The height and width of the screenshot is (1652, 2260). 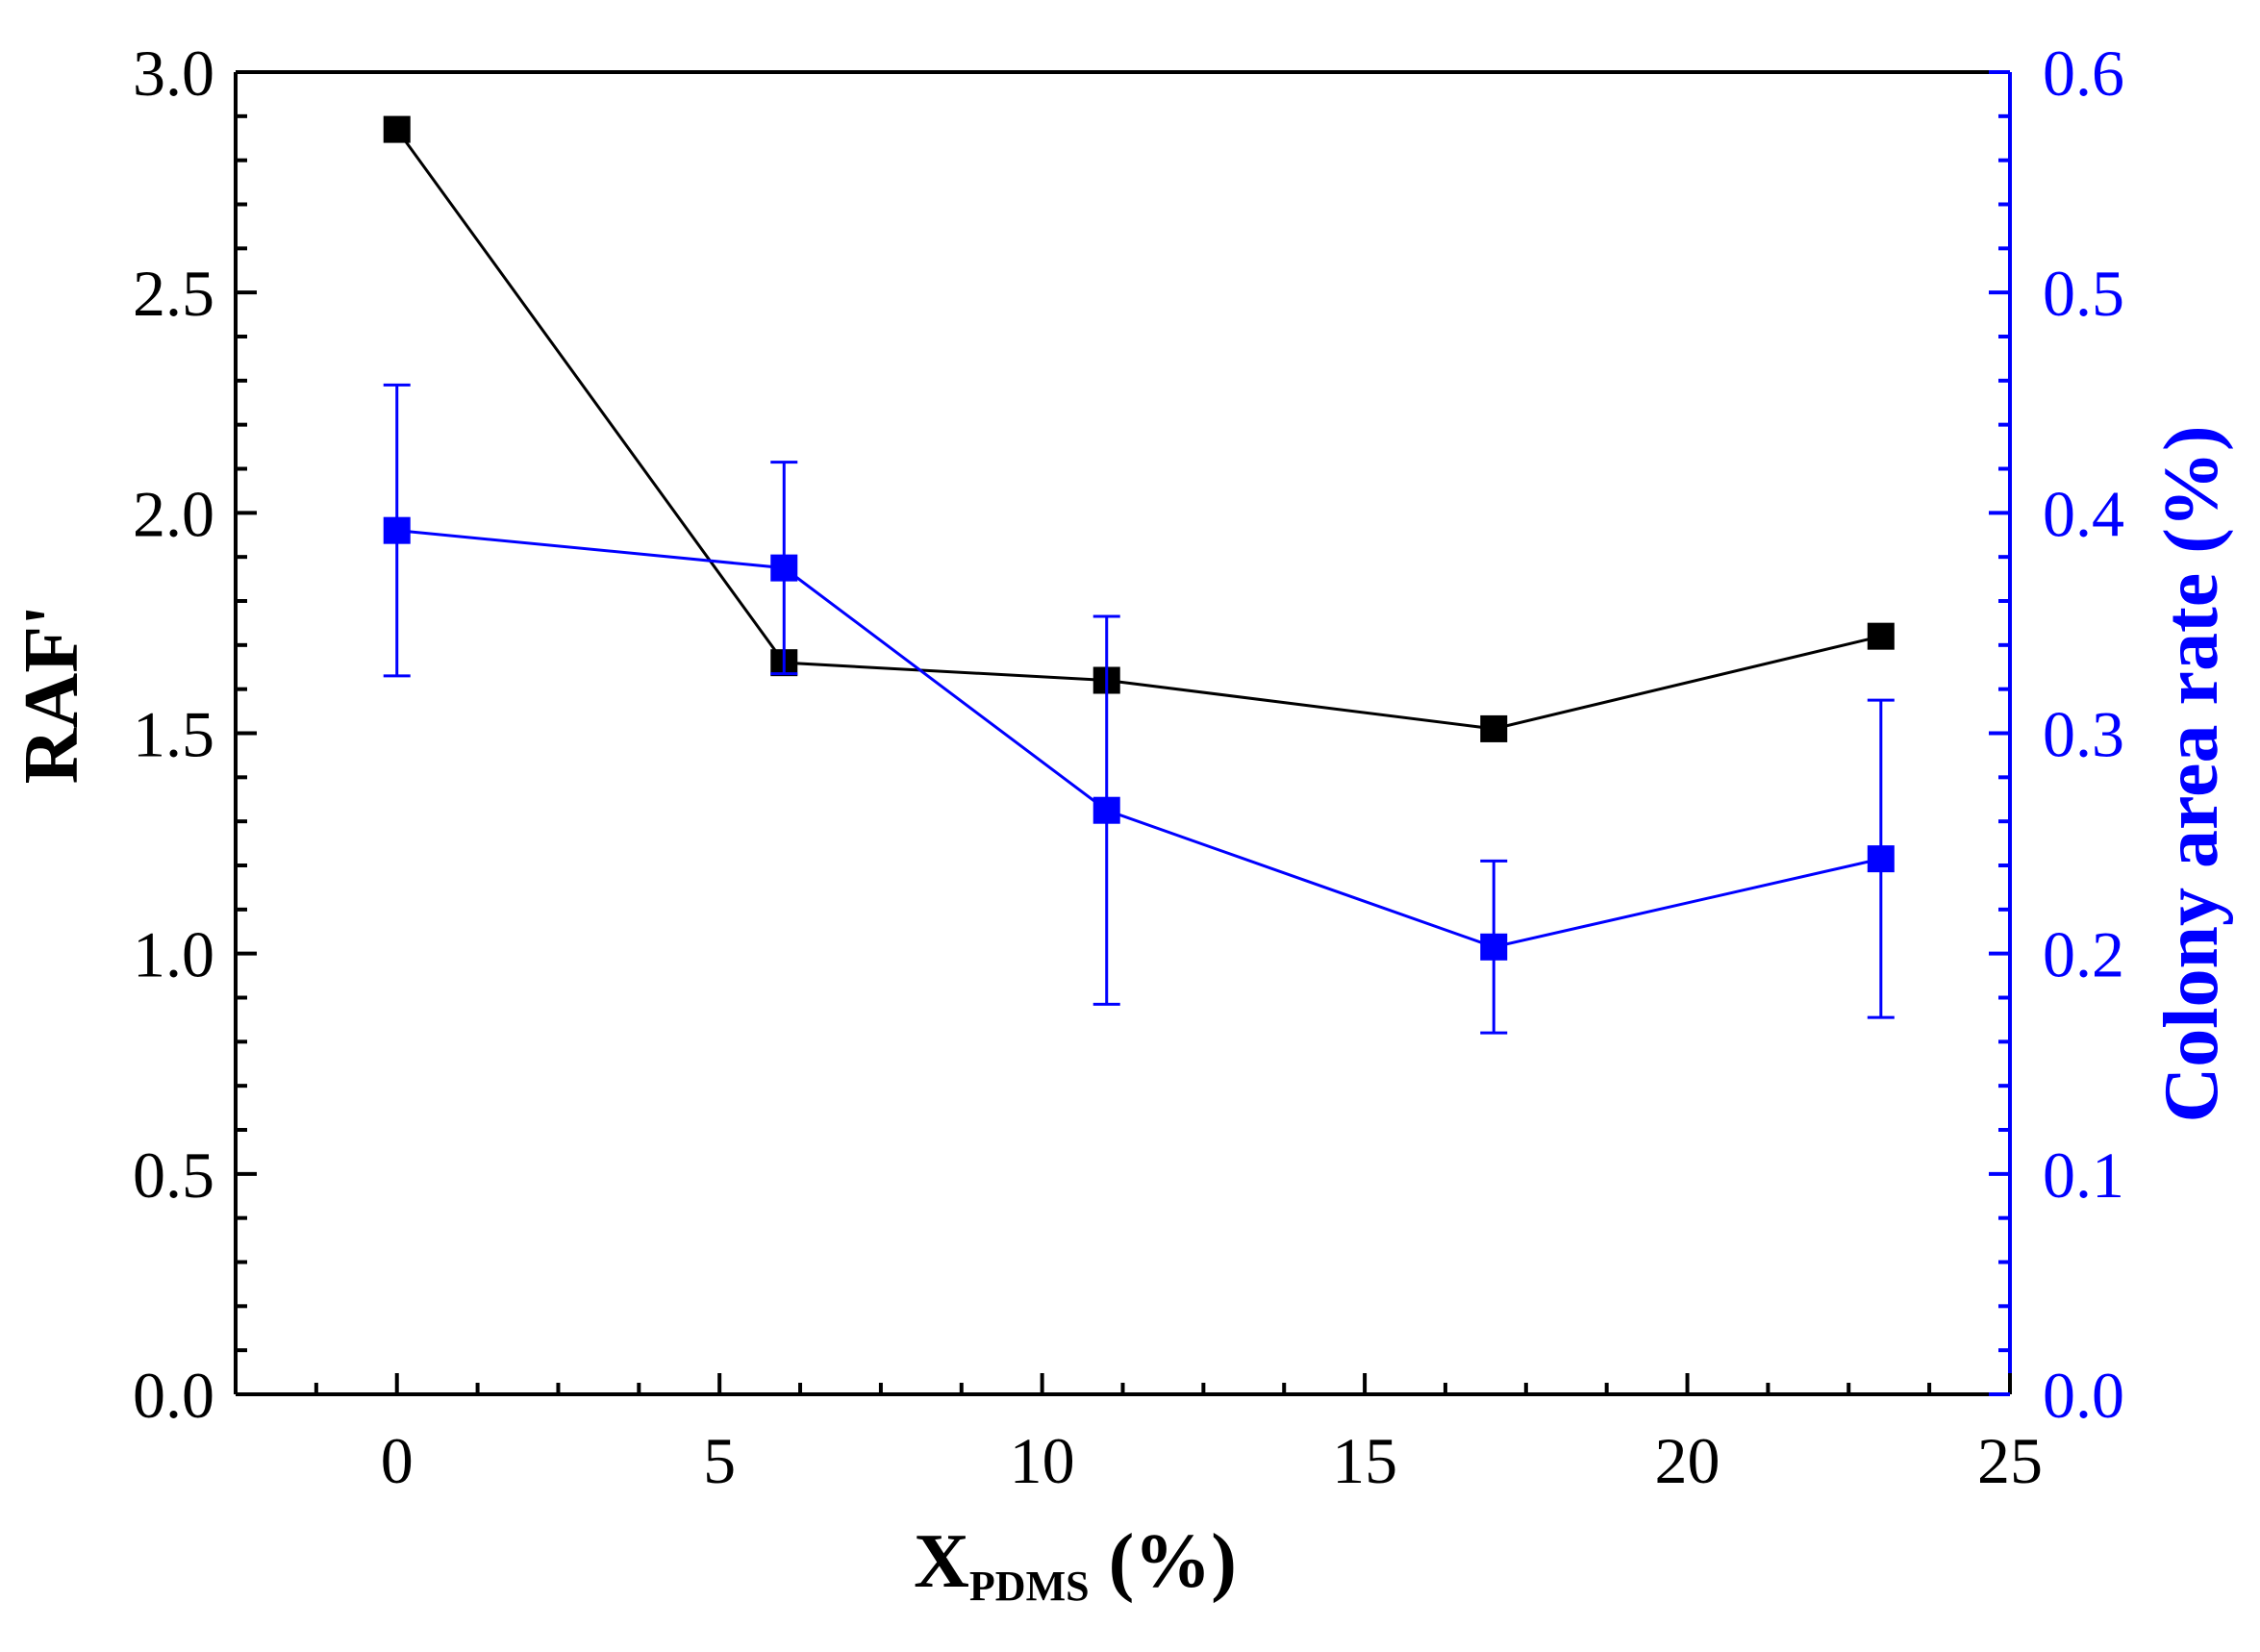 I want to click on x-tick-label: 10, so click(x=1042, y=1460).